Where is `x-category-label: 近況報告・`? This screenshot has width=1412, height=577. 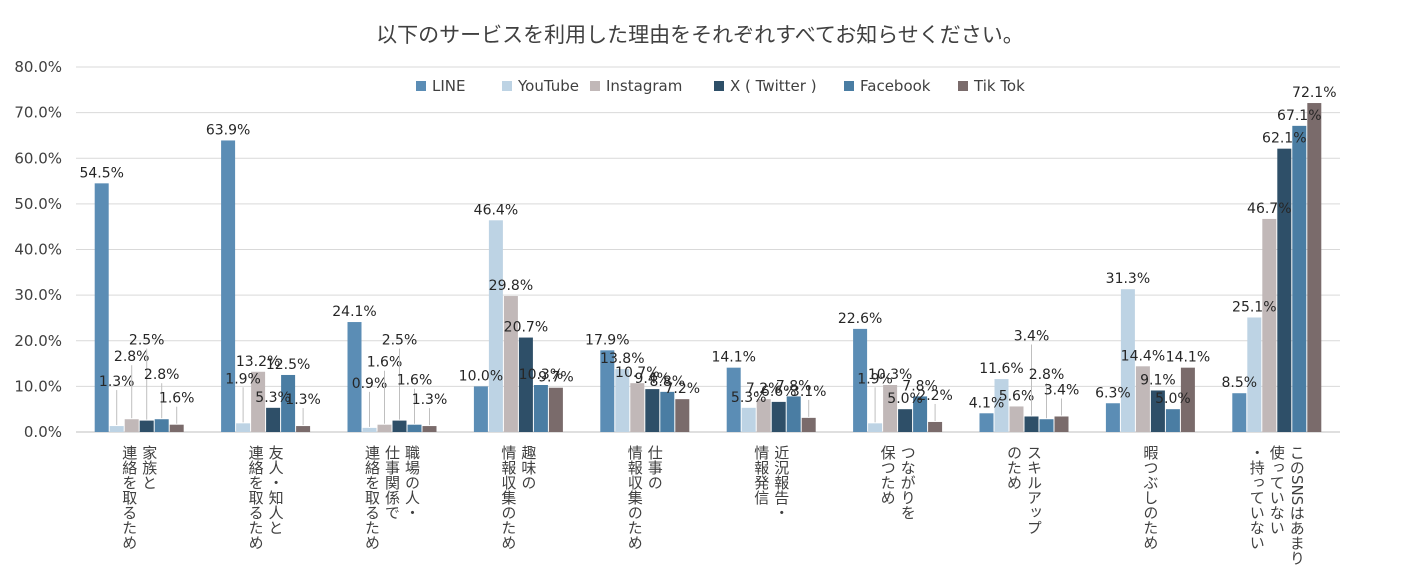
x-category-label: 近況報告・ is located at coordinates (781, 482).